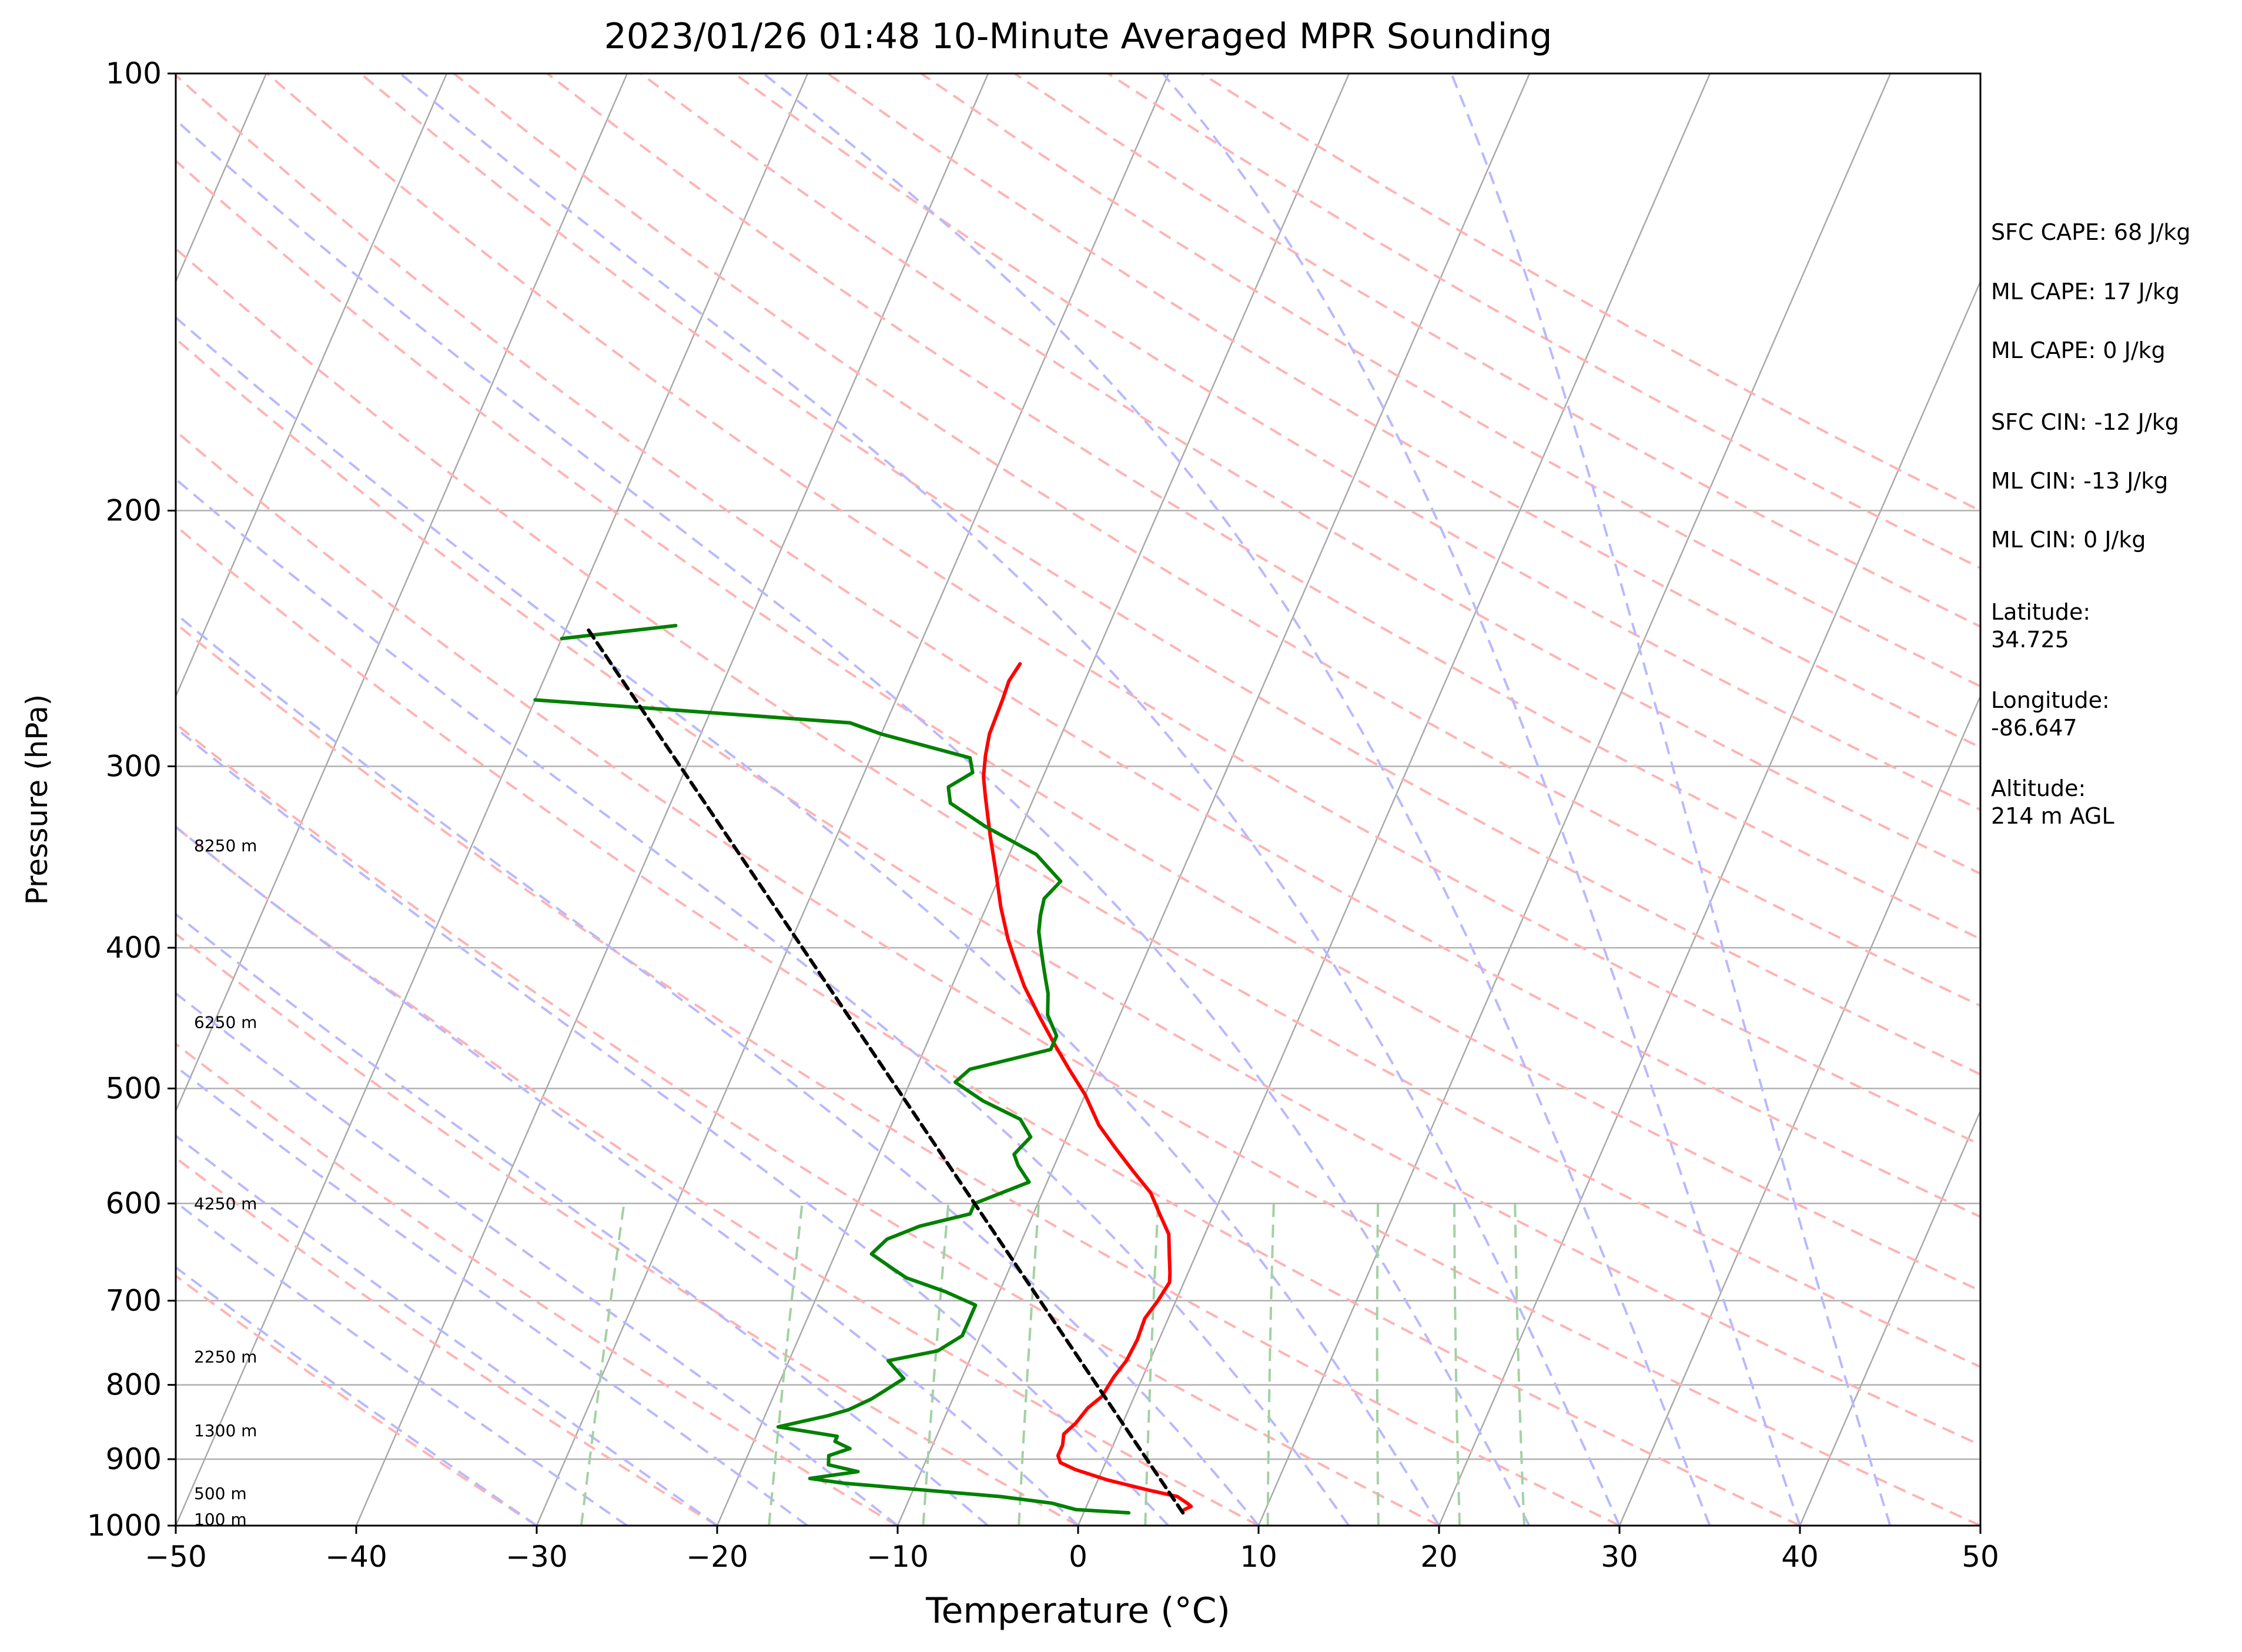  What do you see at coordinates (134, 1459) in the screenshot?
I see `y-tick-label: 900` at bounding box center [134, 1459].